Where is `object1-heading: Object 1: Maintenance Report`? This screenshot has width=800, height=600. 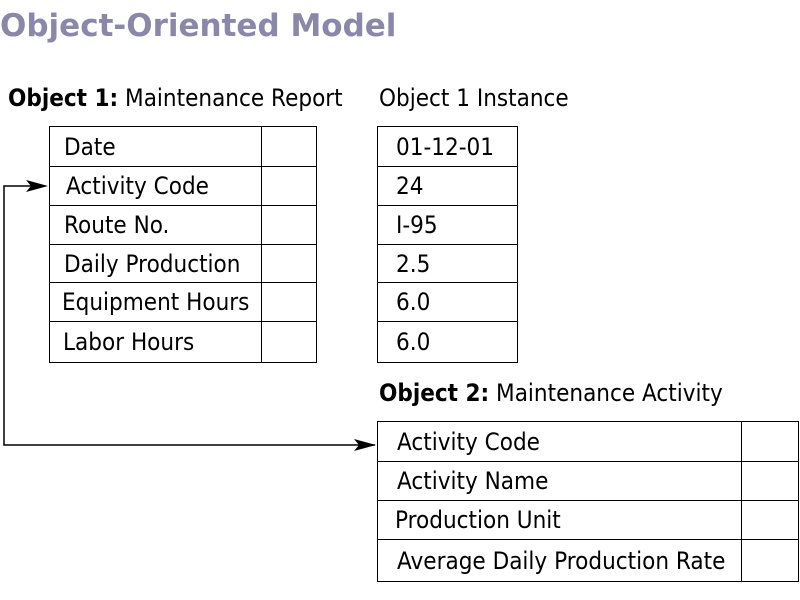
object1-heading: Object 1: Maintenance Report is located at coordinates (175, 98).